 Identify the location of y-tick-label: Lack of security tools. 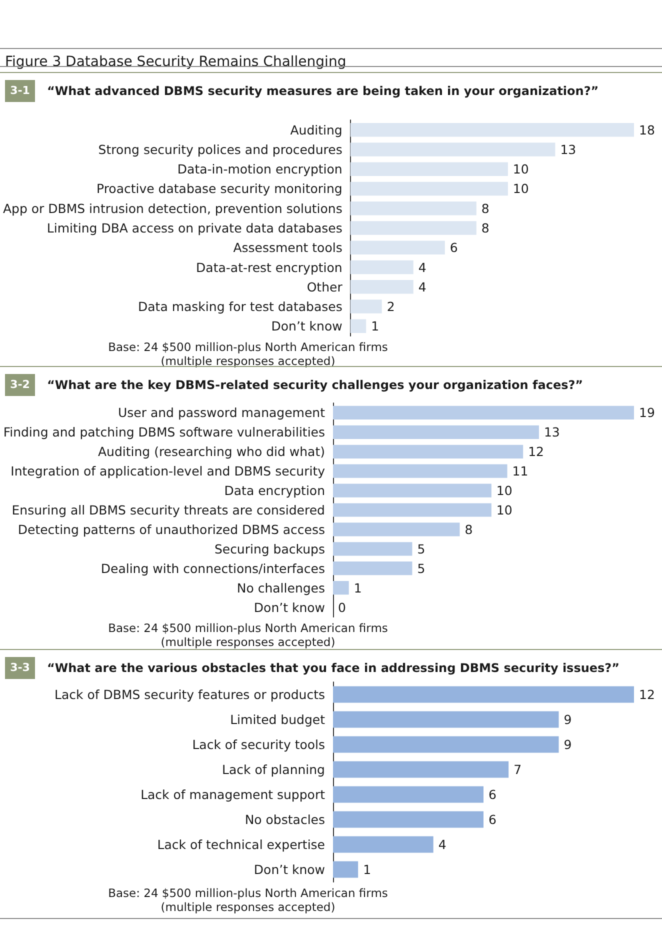
(258, 744).